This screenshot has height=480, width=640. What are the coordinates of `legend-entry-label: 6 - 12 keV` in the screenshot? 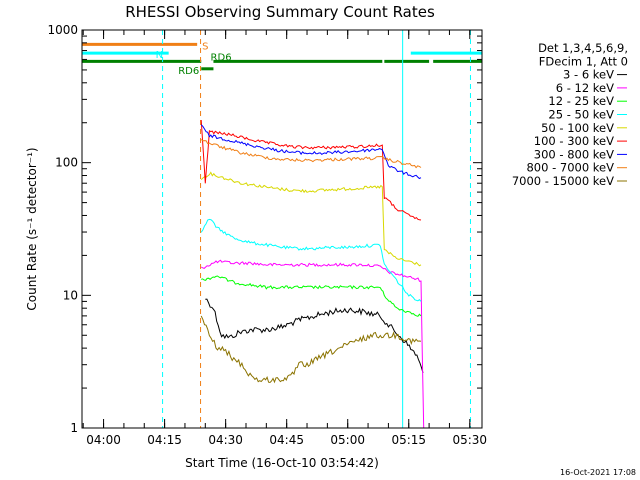 It's located at (585, 88).